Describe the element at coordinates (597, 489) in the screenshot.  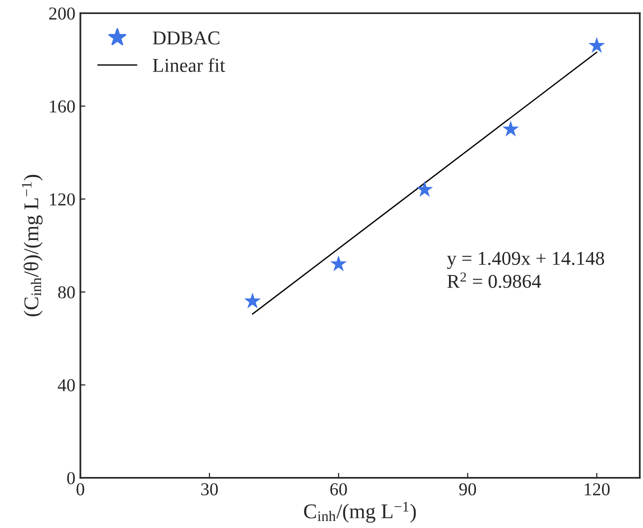
I see `x-tick-label: 120` at that location.